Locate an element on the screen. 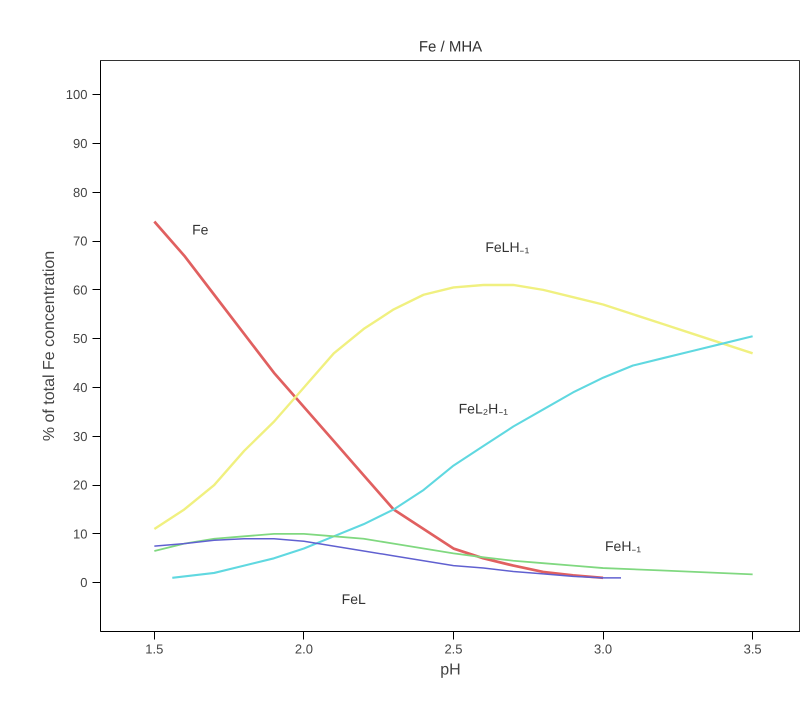 Image resolution: width=800 pixels, height=711 pixels. x-tick-label: 2.5 is located at coordinates (453, 649).